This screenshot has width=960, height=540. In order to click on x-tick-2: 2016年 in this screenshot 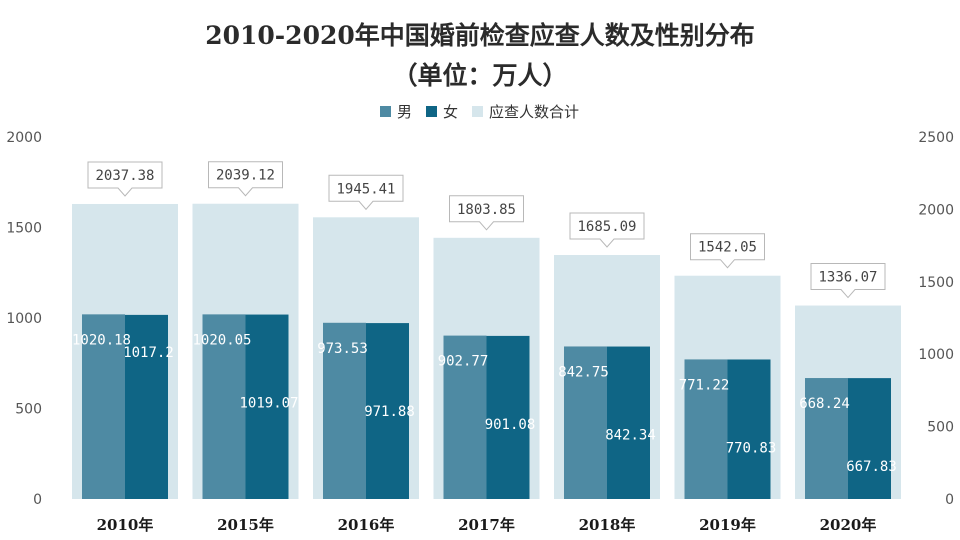, I will do `click(366, 525)`.